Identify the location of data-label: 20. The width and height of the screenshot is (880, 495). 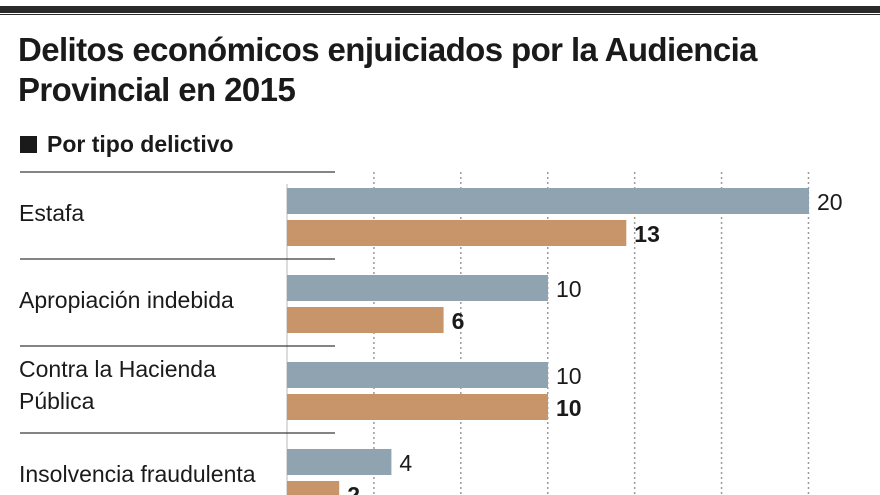
(830, 202).